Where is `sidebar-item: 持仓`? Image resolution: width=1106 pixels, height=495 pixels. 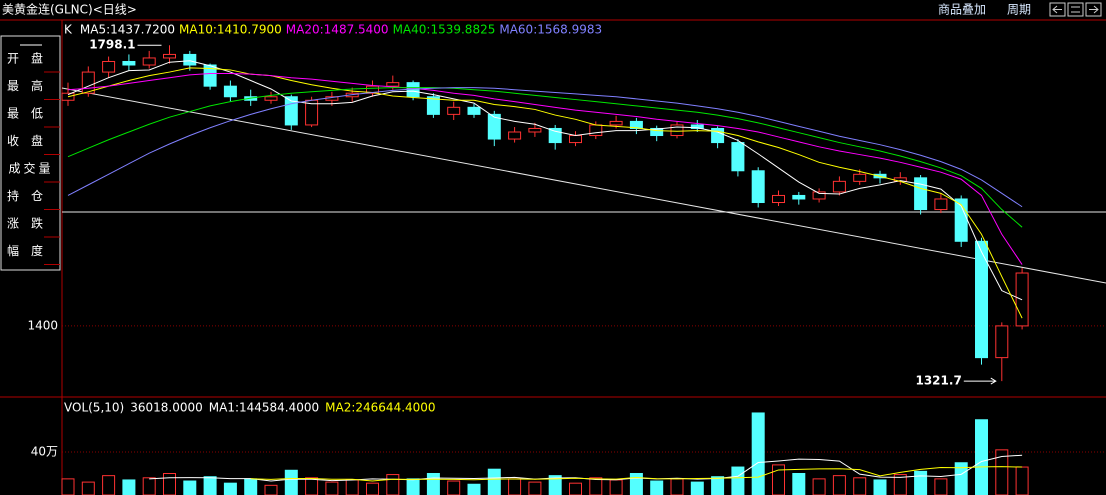
sidebar-item: 持仓 is located at coordinates (31, 195).